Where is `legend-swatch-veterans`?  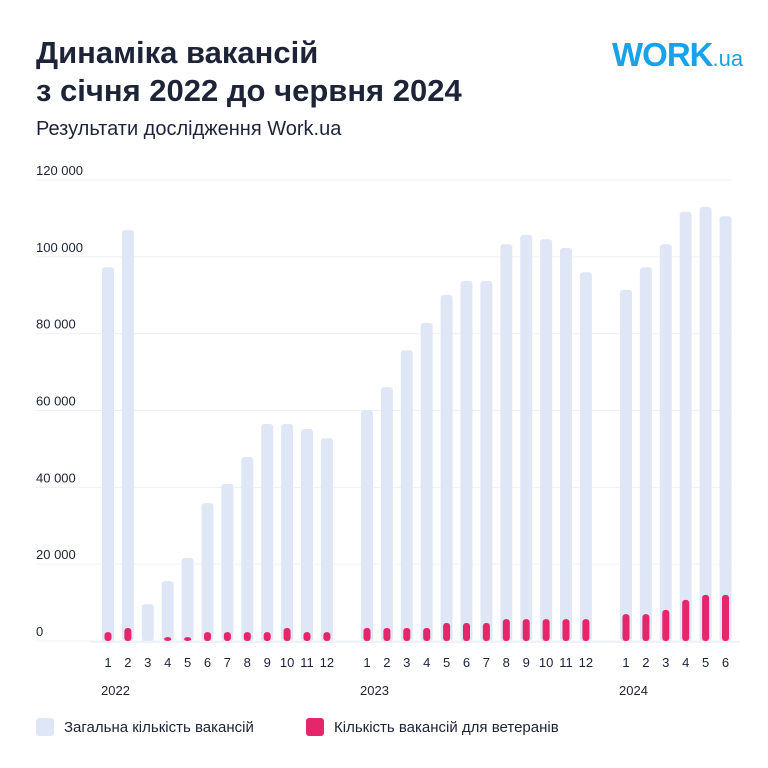
legend-swatch-veterans is located at coordinates (315, 727).